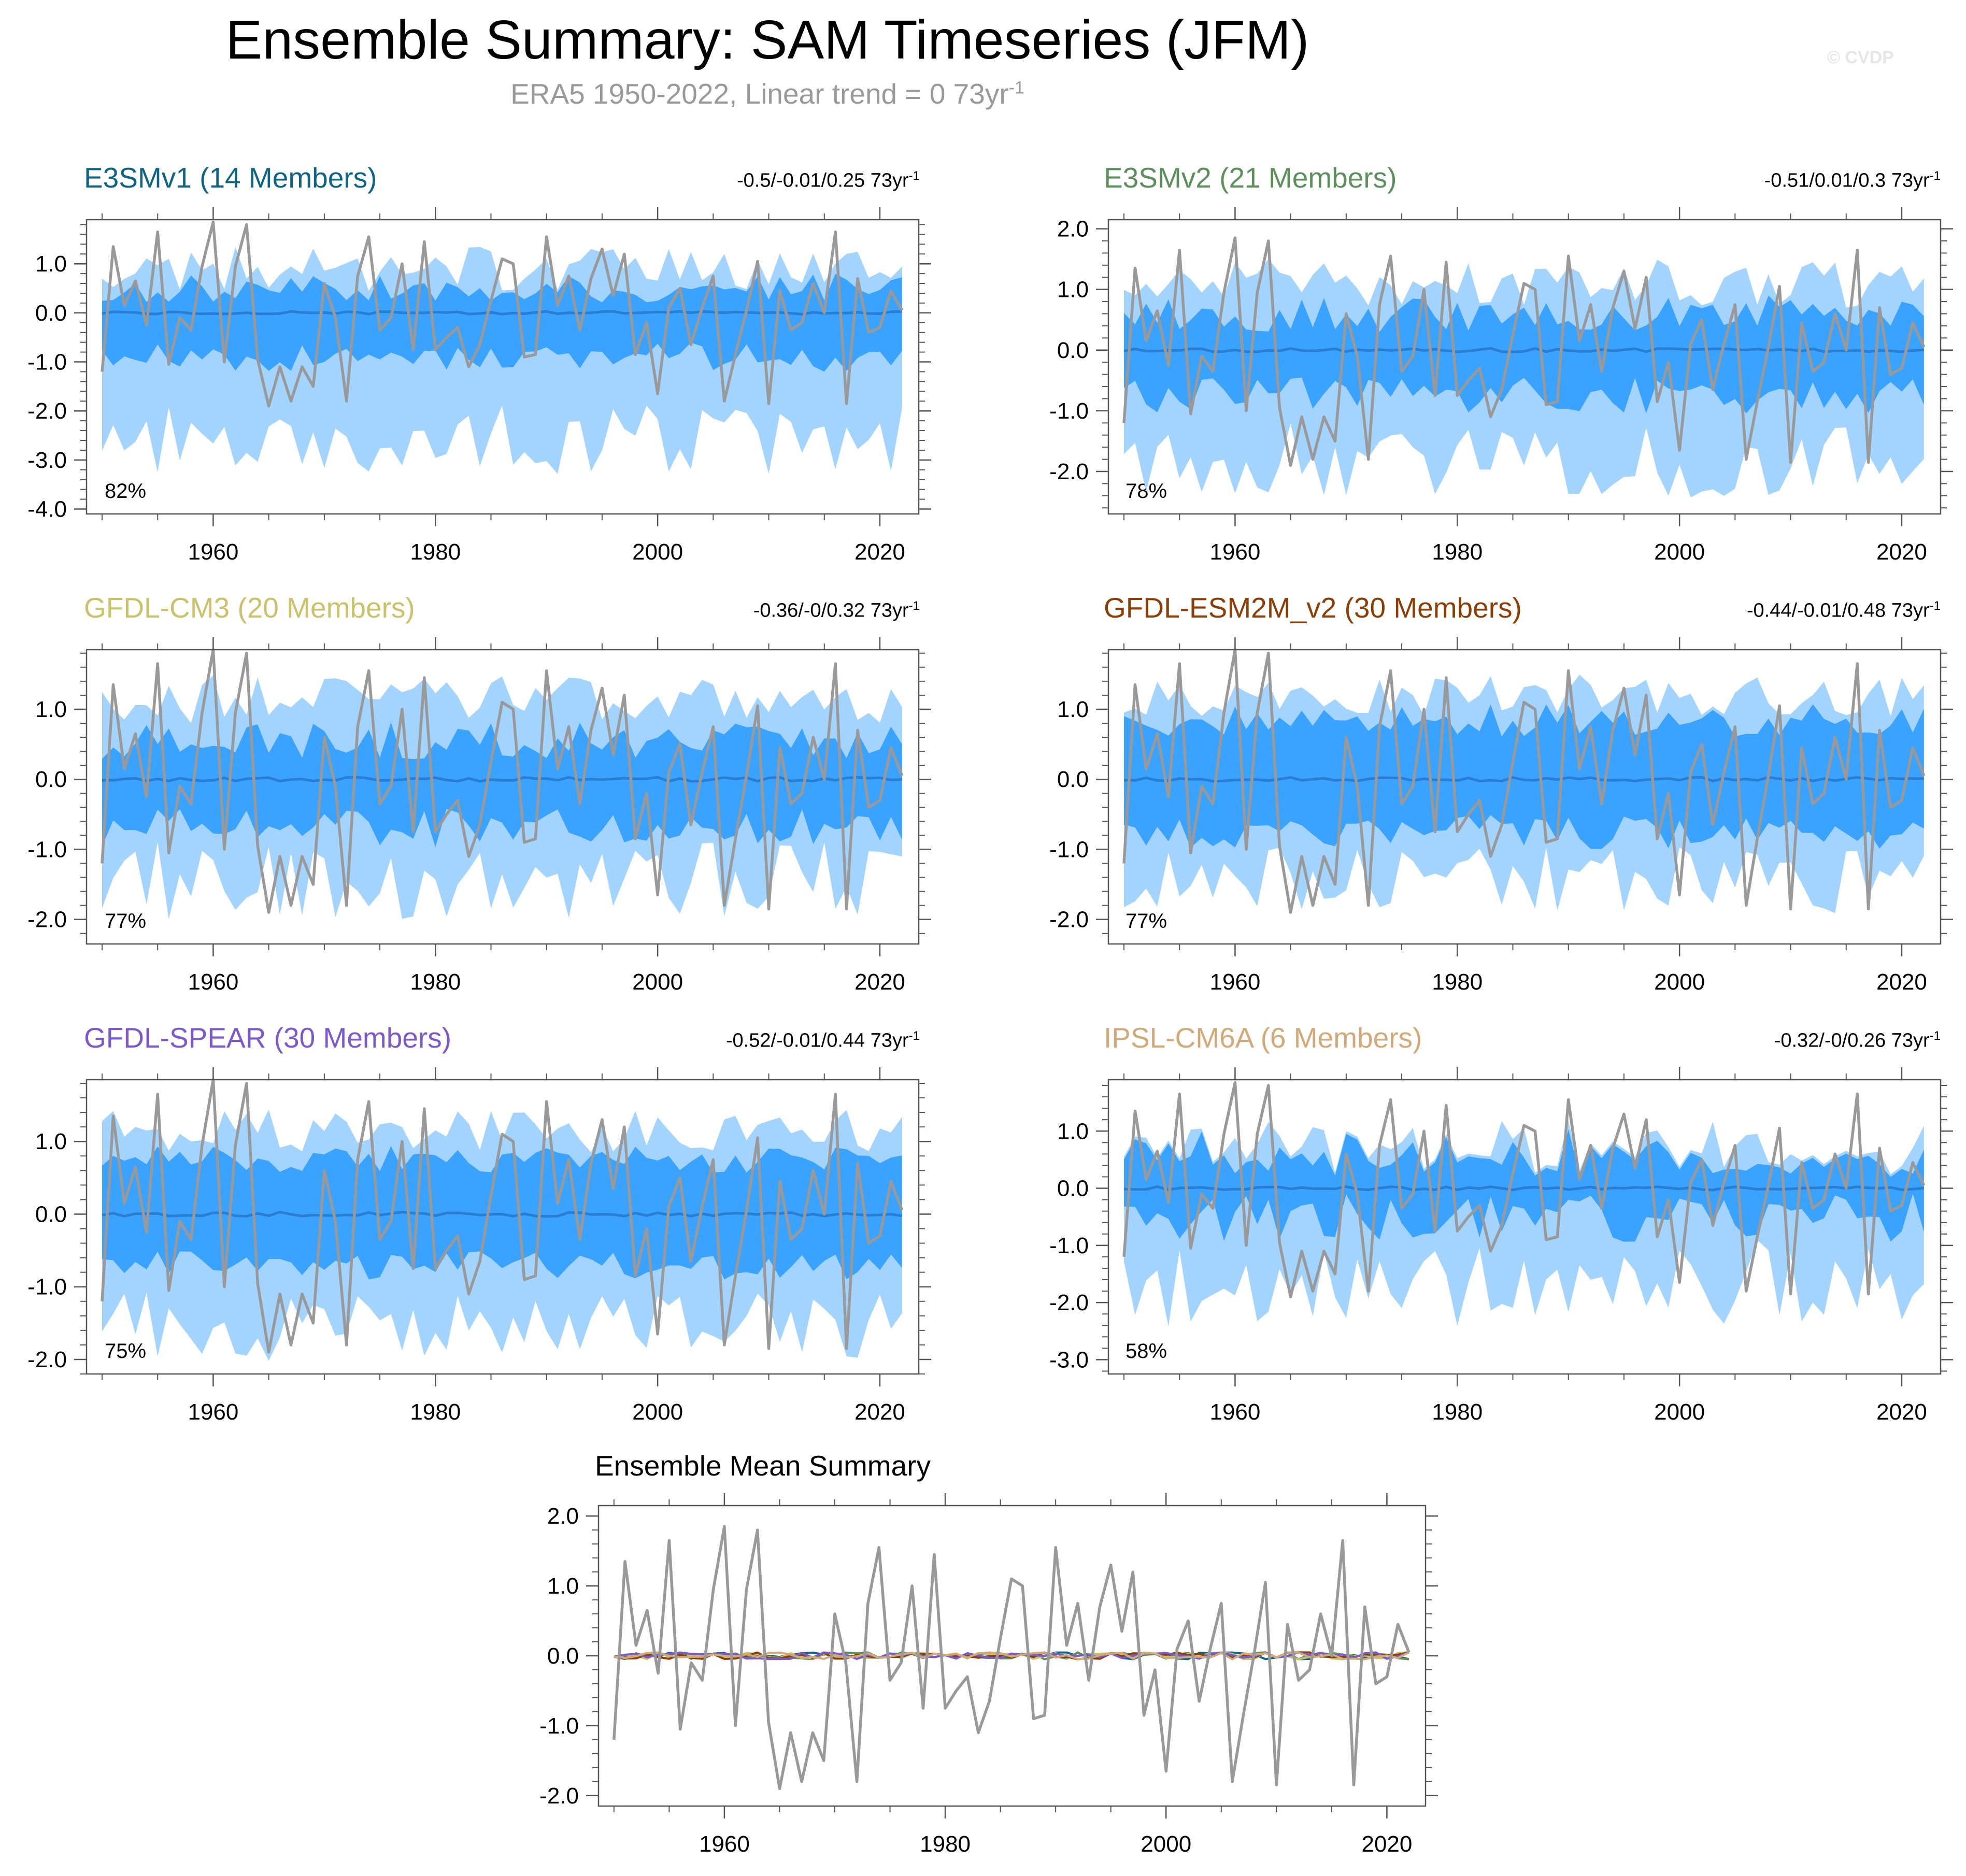 This screenshot has height=1876, width=1966. I want to click on ensemble-mean-y-tick-label: 1.0, so click(563, 1586).